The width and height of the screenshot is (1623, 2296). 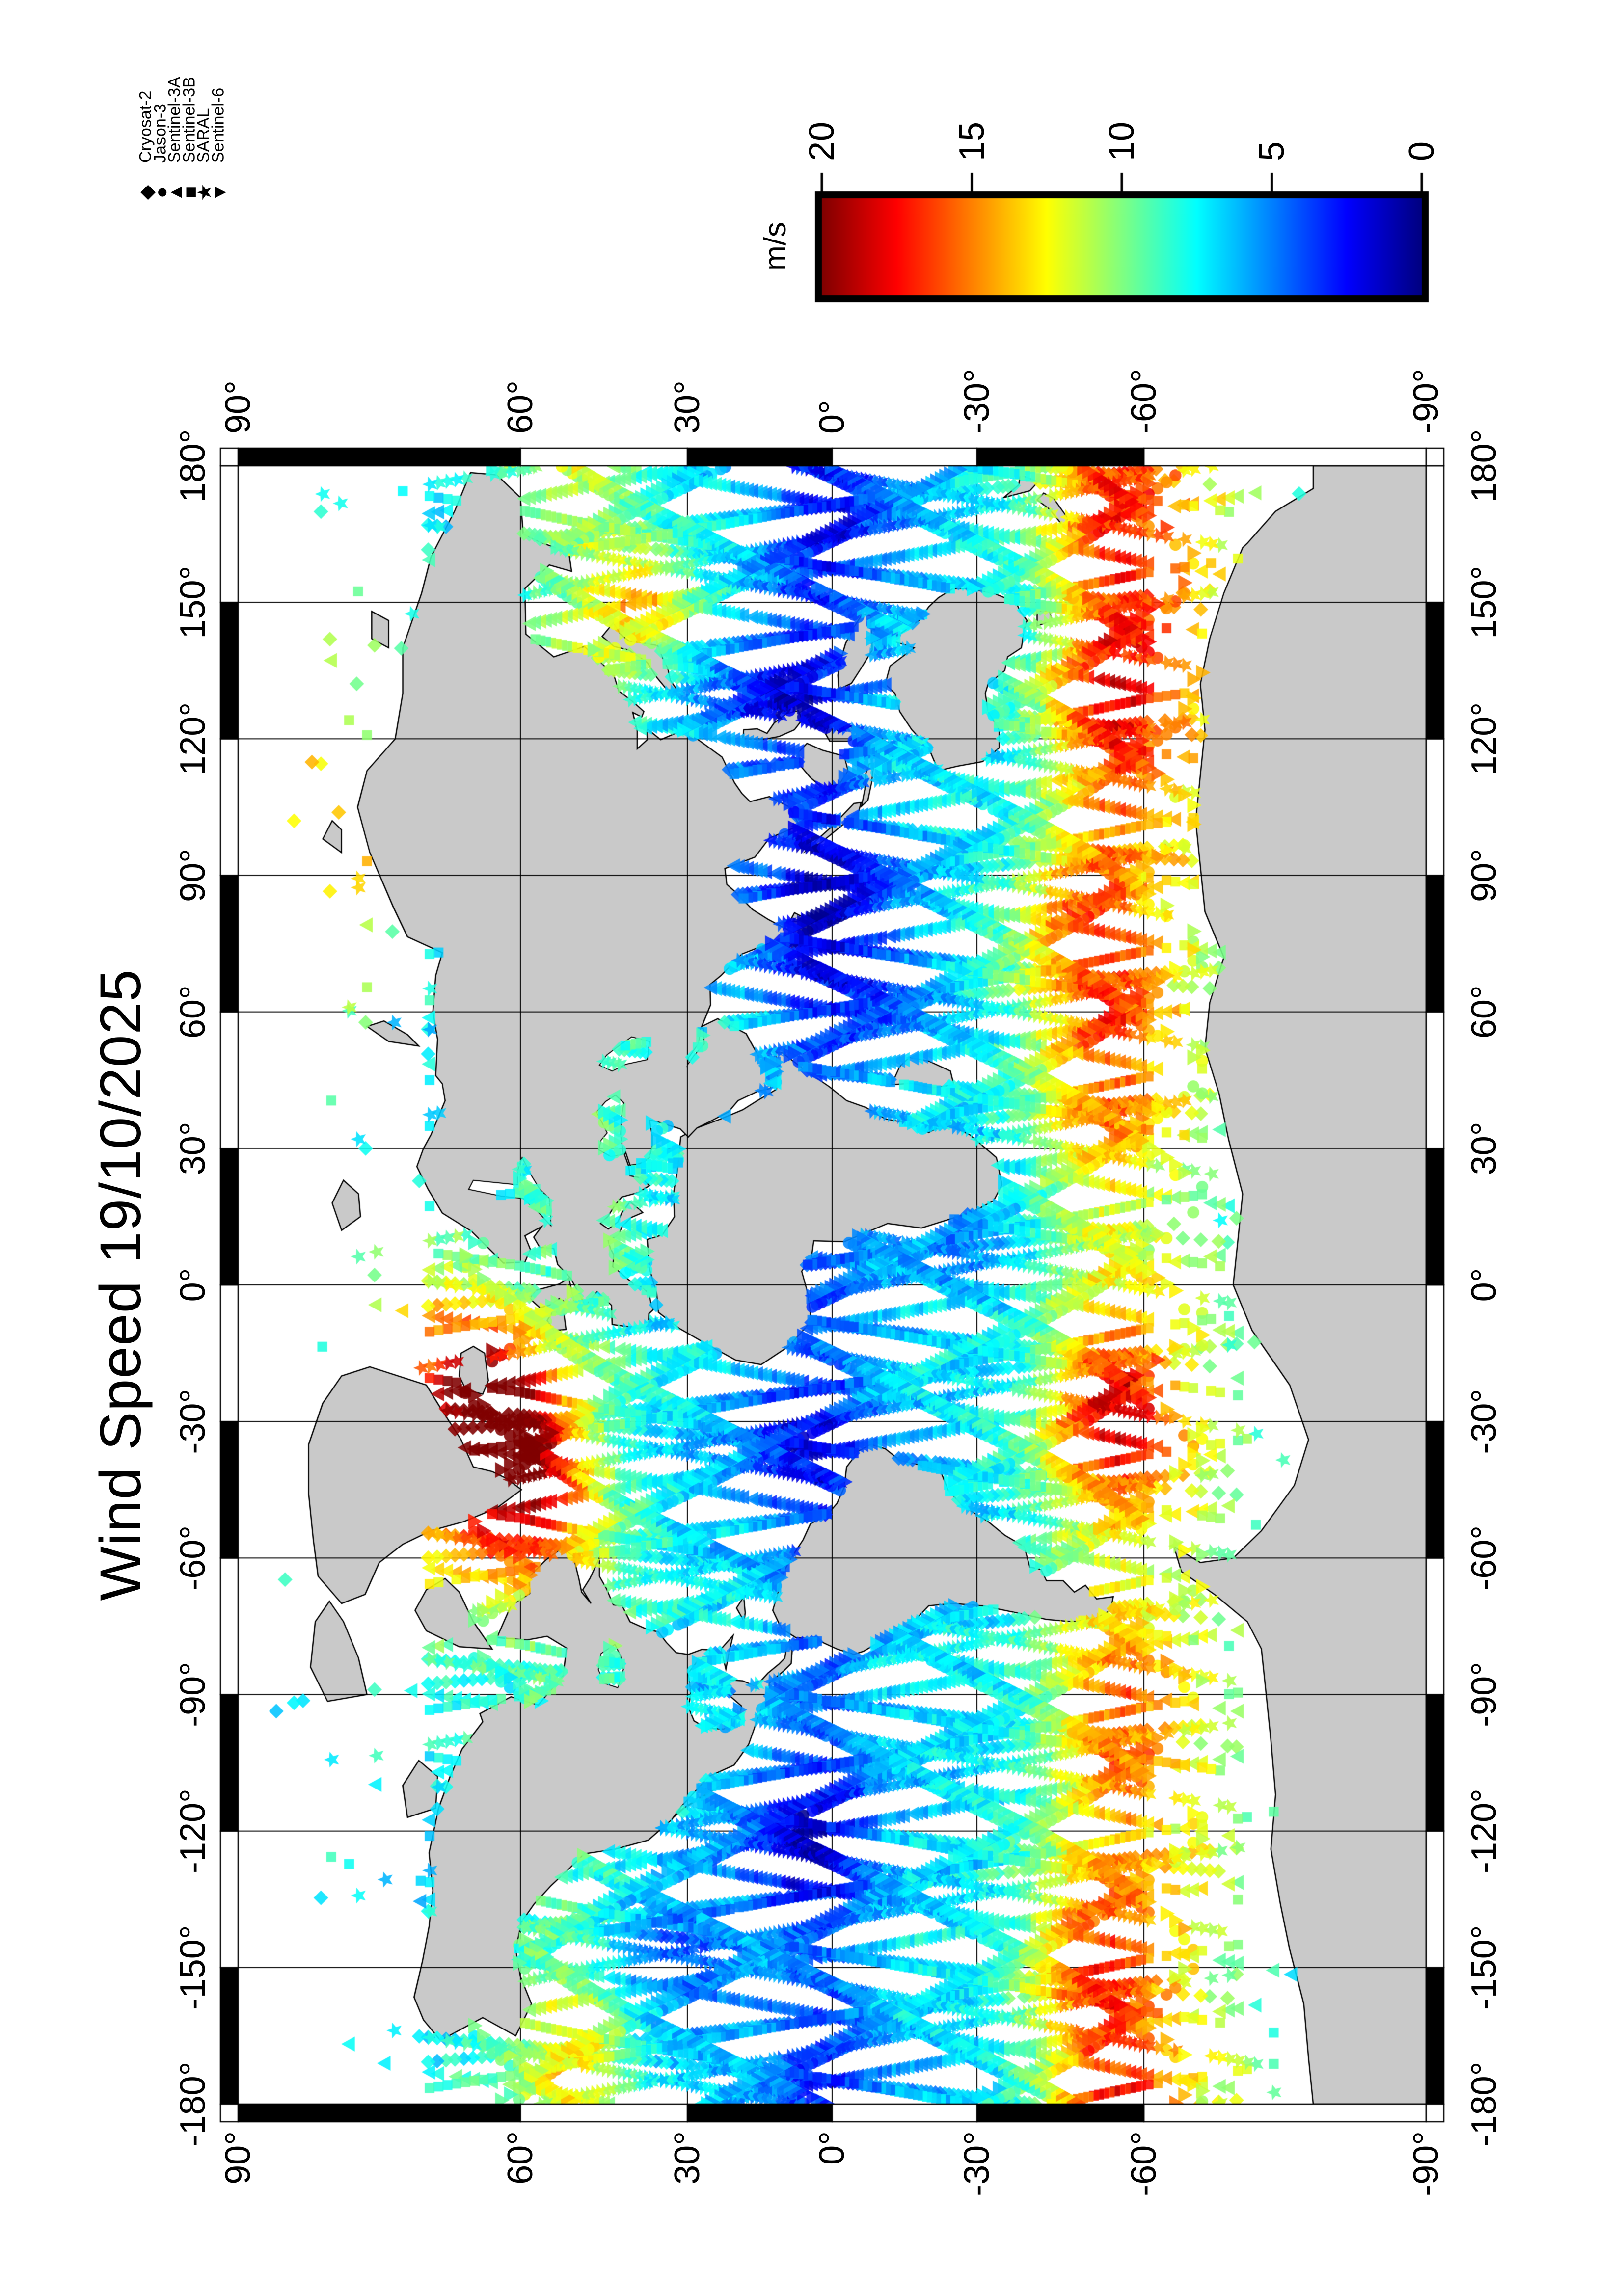 I want to click on colorbar-tick-0: 0, so click(x=1422, y=151).